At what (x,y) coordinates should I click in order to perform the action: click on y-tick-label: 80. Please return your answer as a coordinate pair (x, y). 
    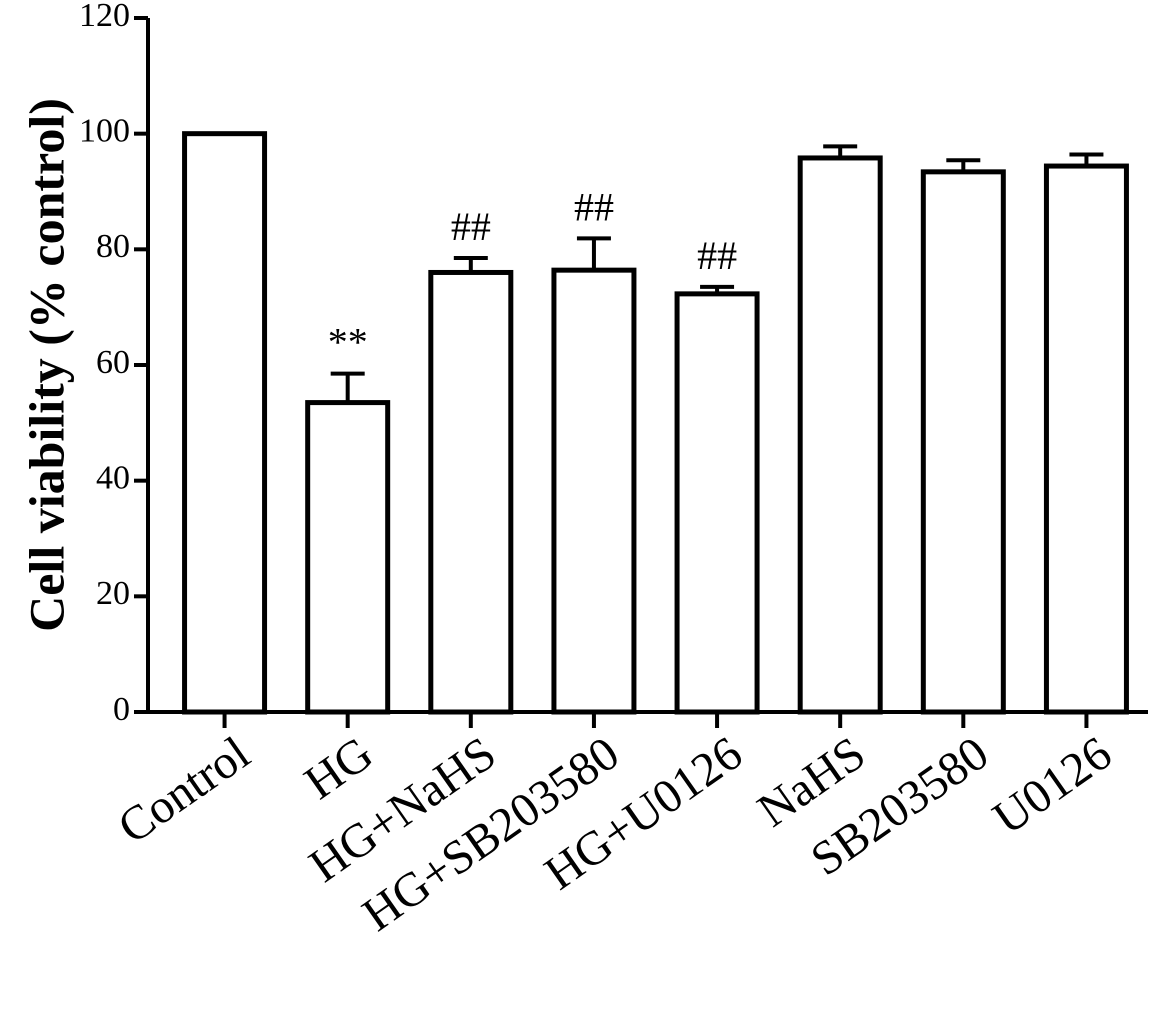
    Looking at the image, I should click on (113, 246).